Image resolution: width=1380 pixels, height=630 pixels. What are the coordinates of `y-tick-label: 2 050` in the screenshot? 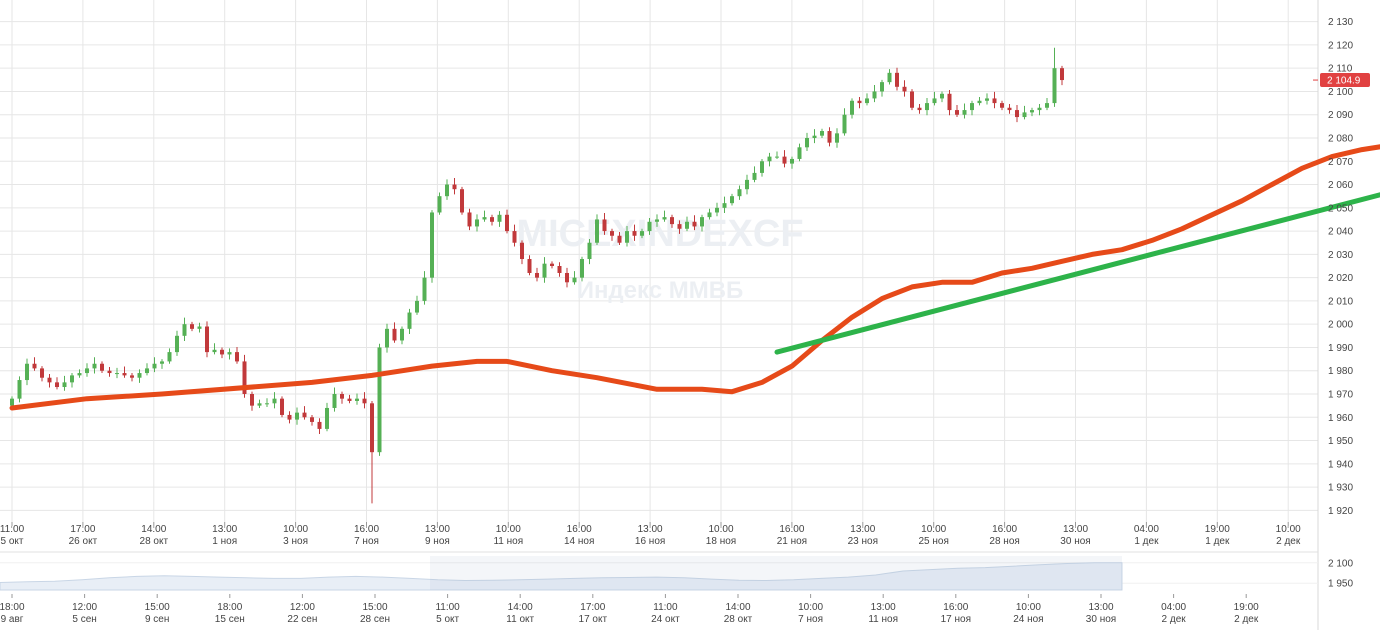 It's located at (1340, 208).